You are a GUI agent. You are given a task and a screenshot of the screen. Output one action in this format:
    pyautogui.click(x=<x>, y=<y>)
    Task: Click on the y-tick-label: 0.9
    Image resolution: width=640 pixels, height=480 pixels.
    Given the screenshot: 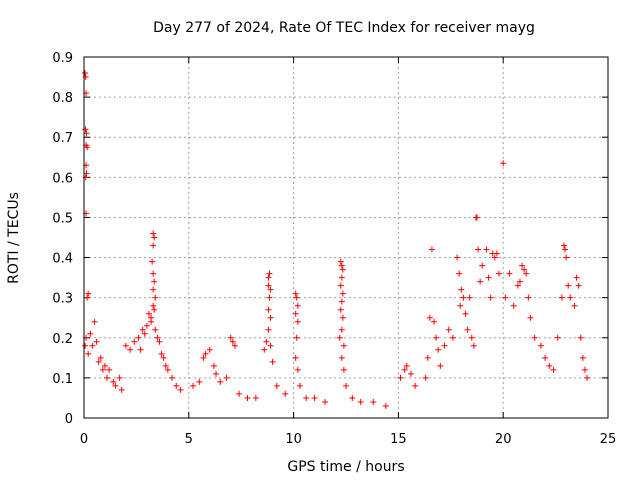 What is the action you would take?
    pyautogui.click(x=62, y=58)
    